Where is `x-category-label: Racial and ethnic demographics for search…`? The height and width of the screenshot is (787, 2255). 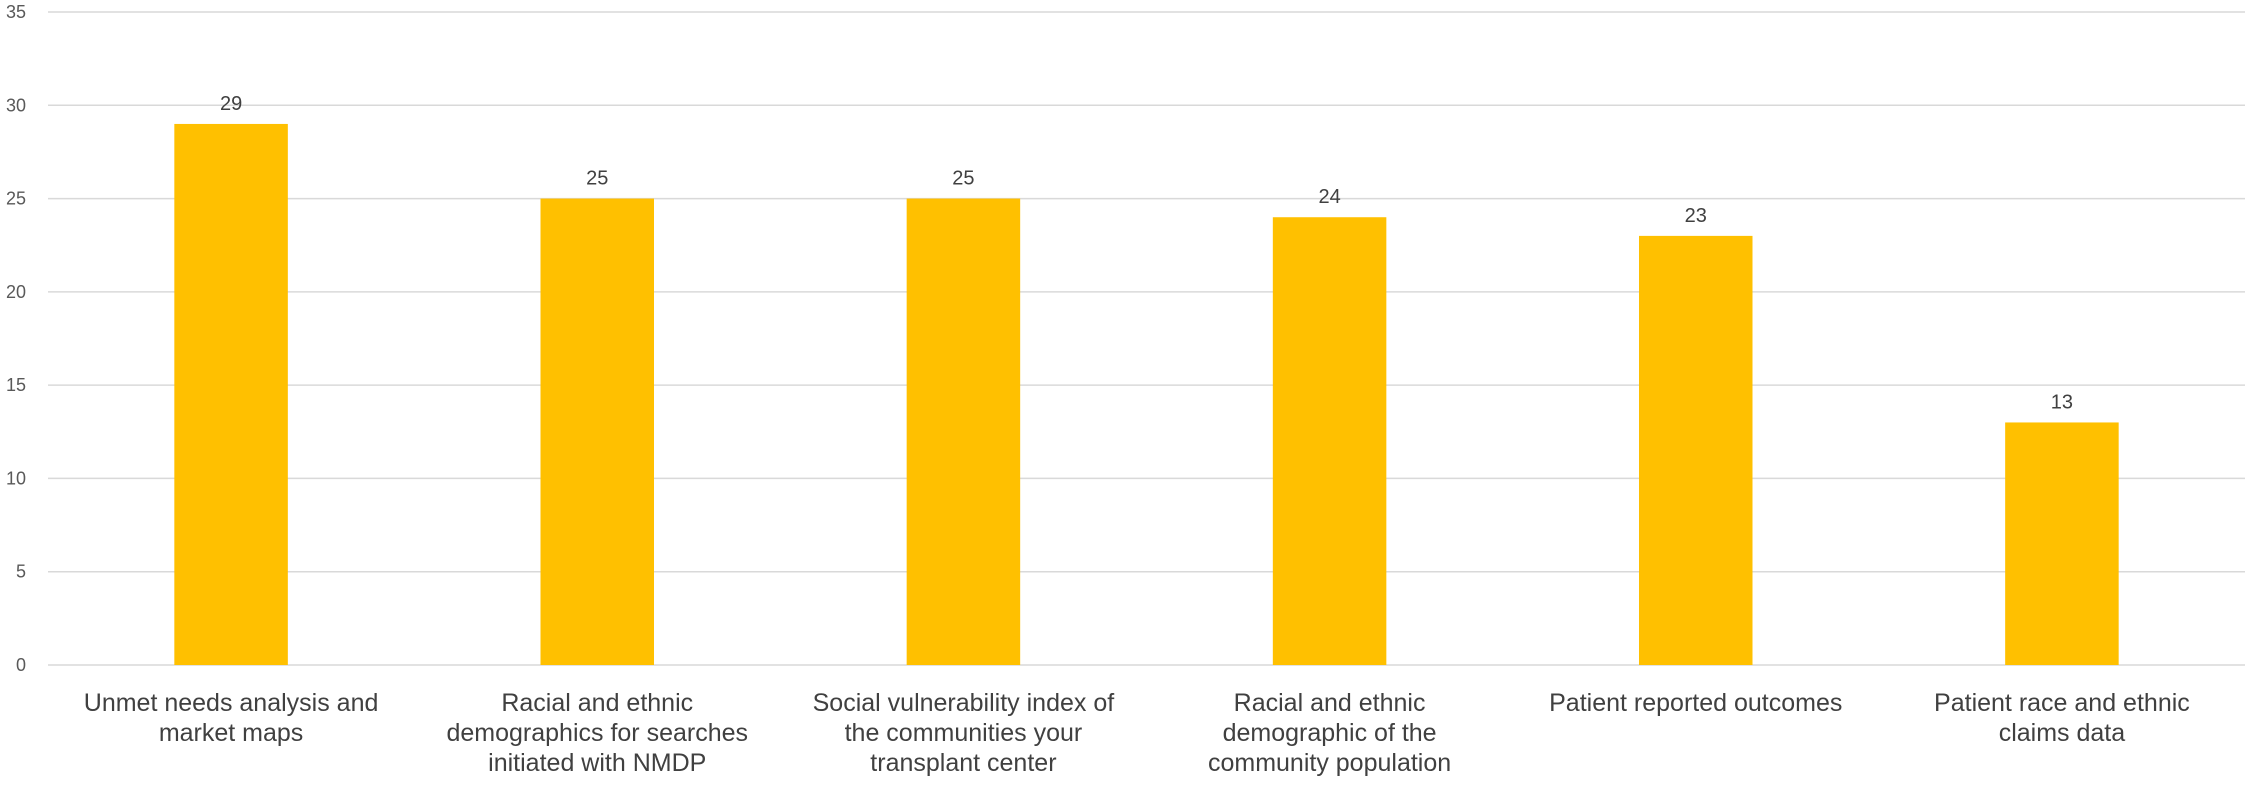
x-category-label: Racial and ethnic demographics for search… is located at coordinates (597, 733).